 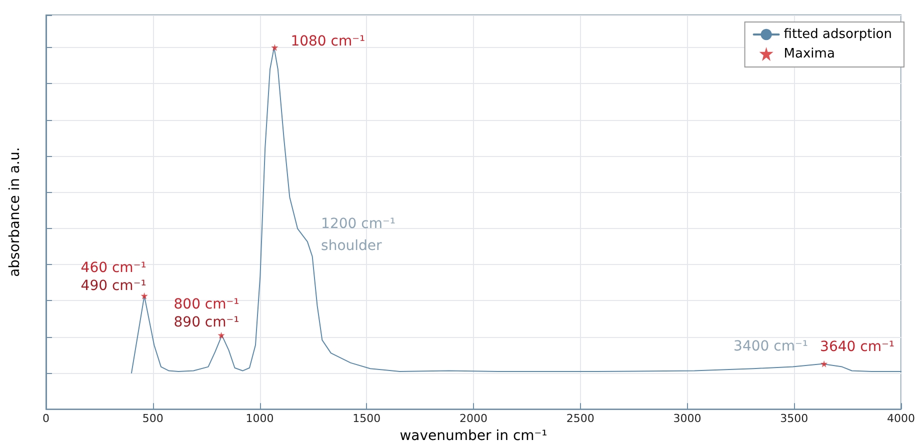 I want to click on x-tick-label: 3000, so click(x=687, y=419).